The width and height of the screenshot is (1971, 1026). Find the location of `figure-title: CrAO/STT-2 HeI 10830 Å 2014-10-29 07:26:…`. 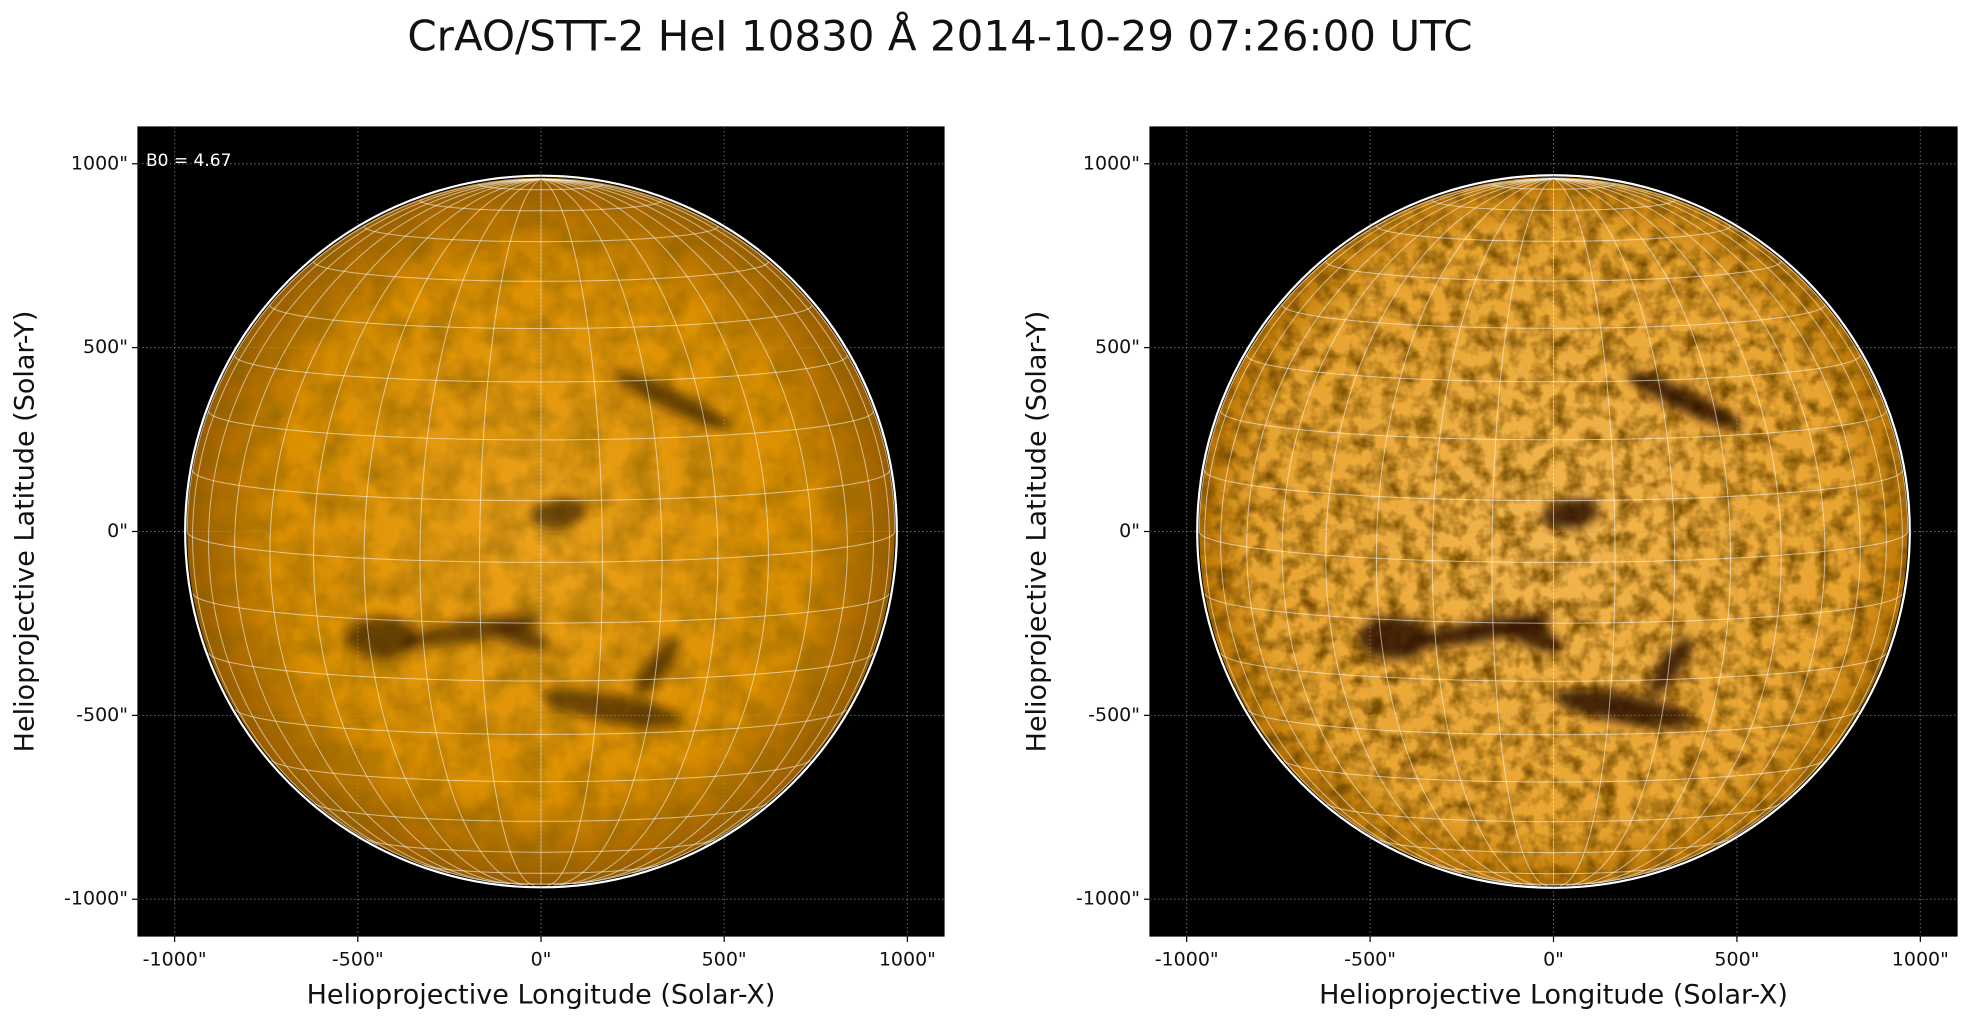

figure-title: CrAO/STT-2 HeI 10830 Å 2014-10-29 07:26:… is located at coordinates (939, 36).